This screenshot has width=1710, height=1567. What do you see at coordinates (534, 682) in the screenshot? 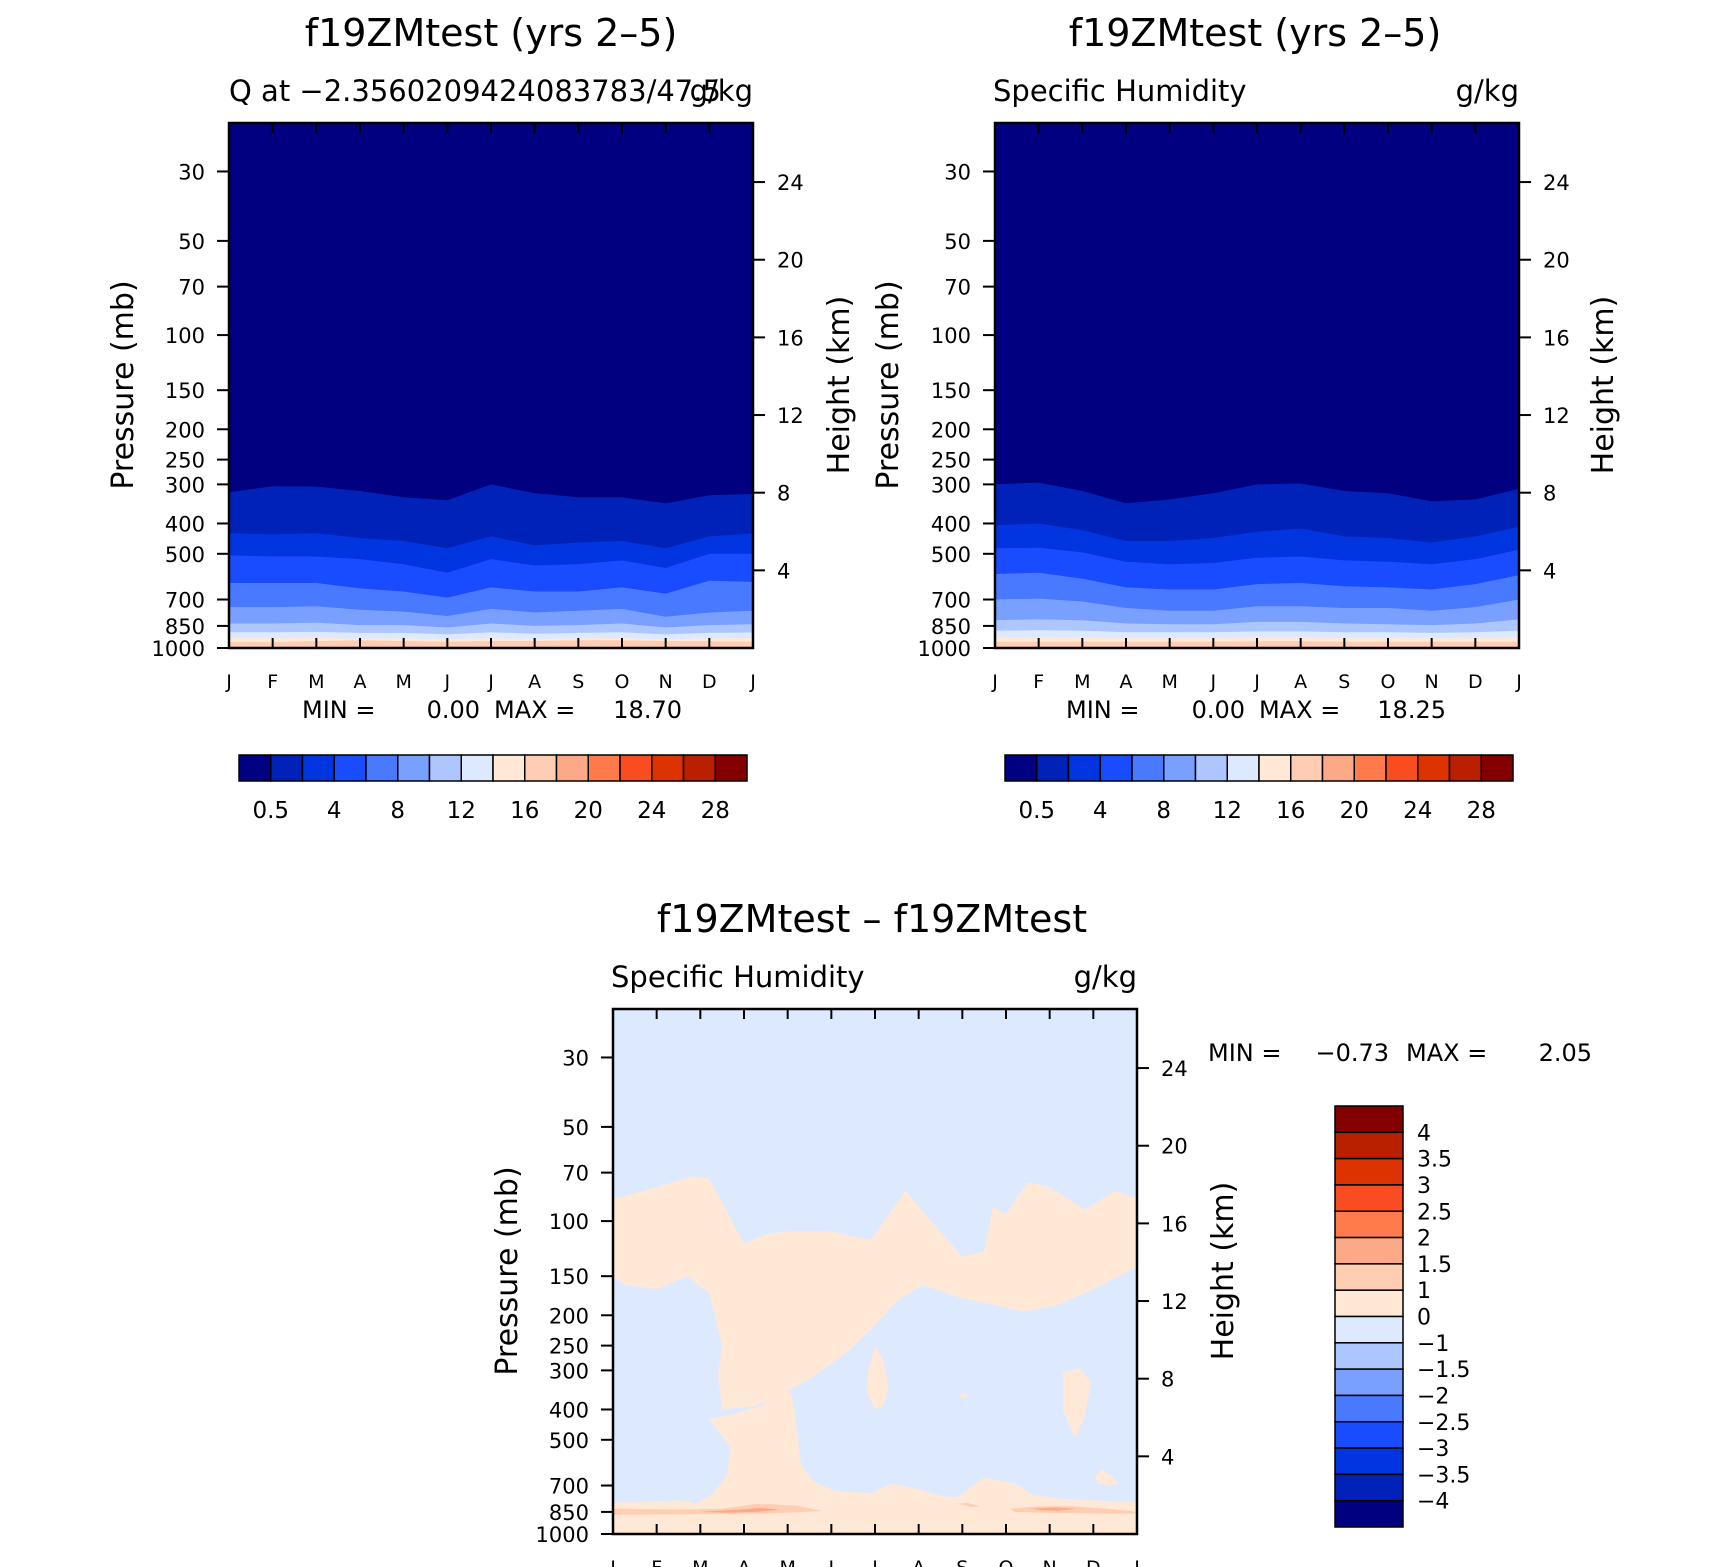
I see `x-tick-label: A` at bounding box center [534, 682].